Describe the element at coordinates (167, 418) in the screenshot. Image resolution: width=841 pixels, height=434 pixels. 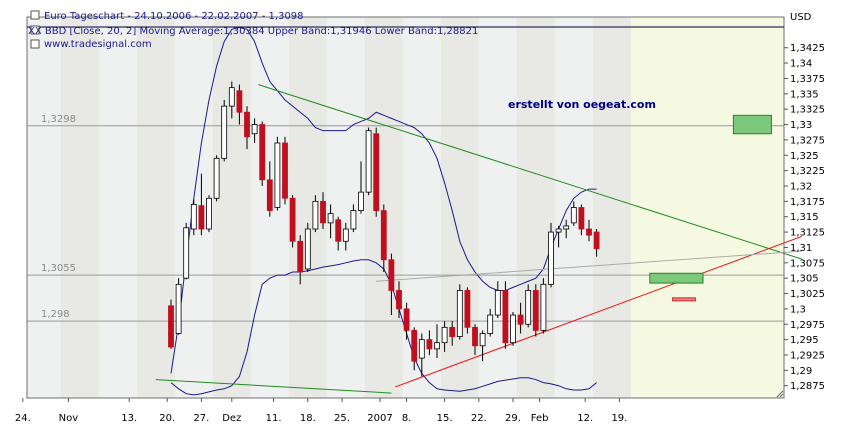
I see `x-tick-label: 20.` at that location.